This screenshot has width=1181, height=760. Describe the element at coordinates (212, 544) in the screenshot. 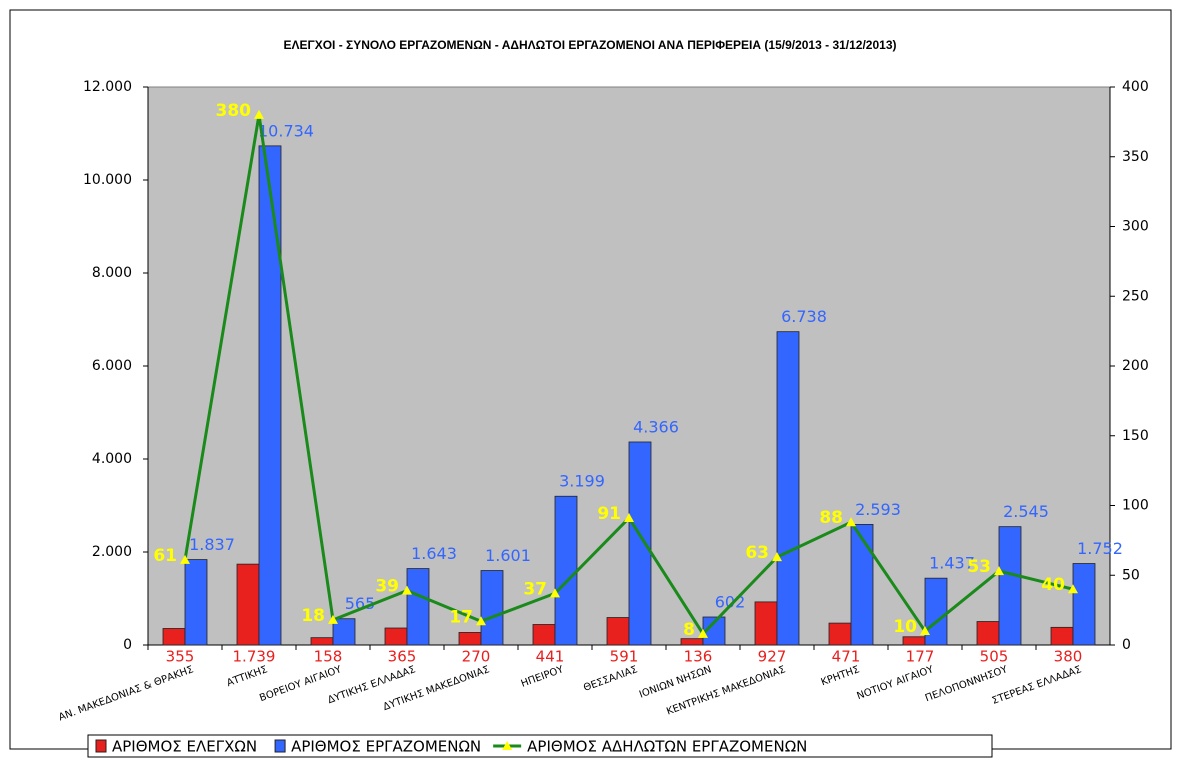

I see `data-label: 1.837` at that location.